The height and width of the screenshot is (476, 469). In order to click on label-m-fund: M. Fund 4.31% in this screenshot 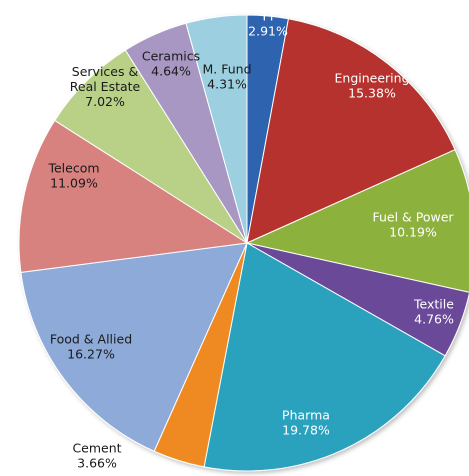, I will do `click(226, 77)`.